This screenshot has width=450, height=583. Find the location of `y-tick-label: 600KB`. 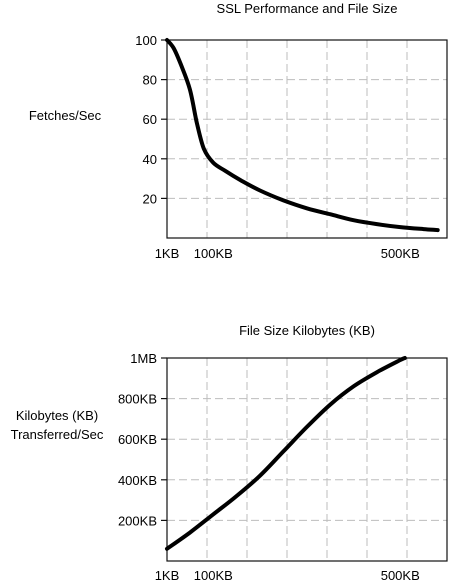

y-tick-label: 600KB is located at coordinates (137, 439).